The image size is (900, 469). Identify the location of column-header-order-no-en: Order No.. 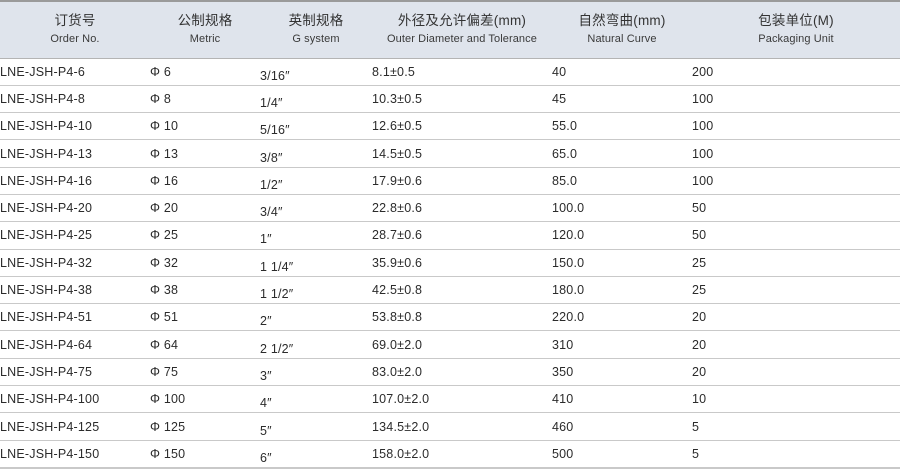
(75, 38).